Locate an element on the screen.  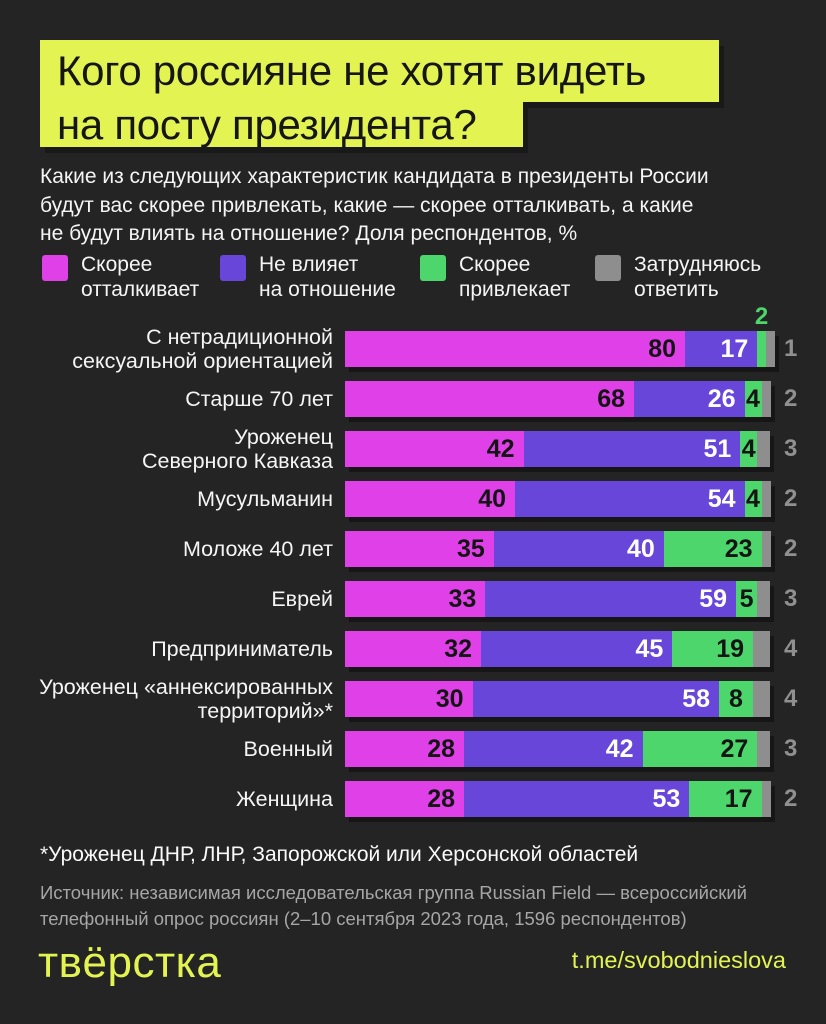
bar-row: Предприниматель 4 32 45 19 is located at coordinates (413, 649).